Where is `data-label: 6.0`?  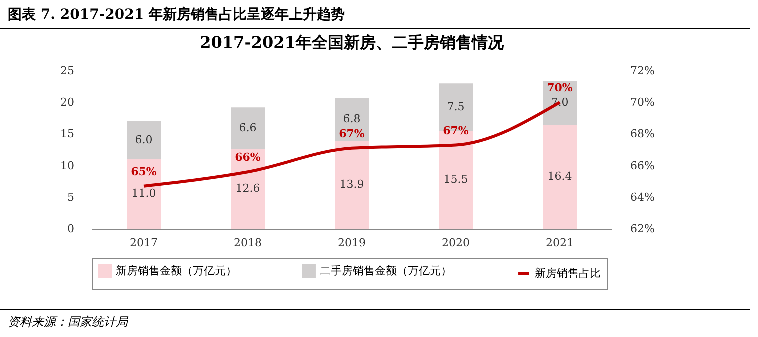
data-label: 6.0 is located at coordinates (144, 140).